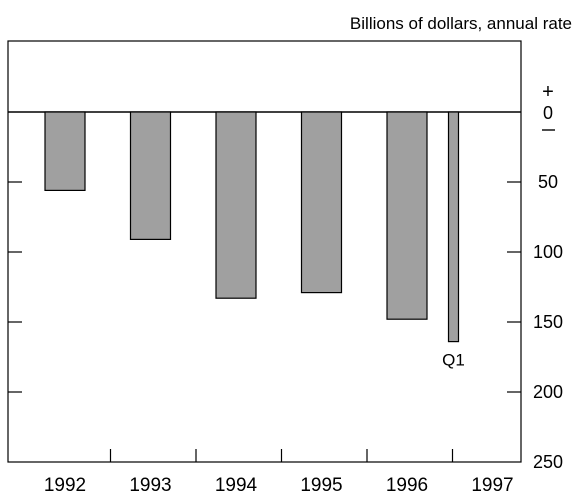 The width and height of the screenshot is (578, 498). I want to click on ytick-label-0: 0, so click(548, 113).